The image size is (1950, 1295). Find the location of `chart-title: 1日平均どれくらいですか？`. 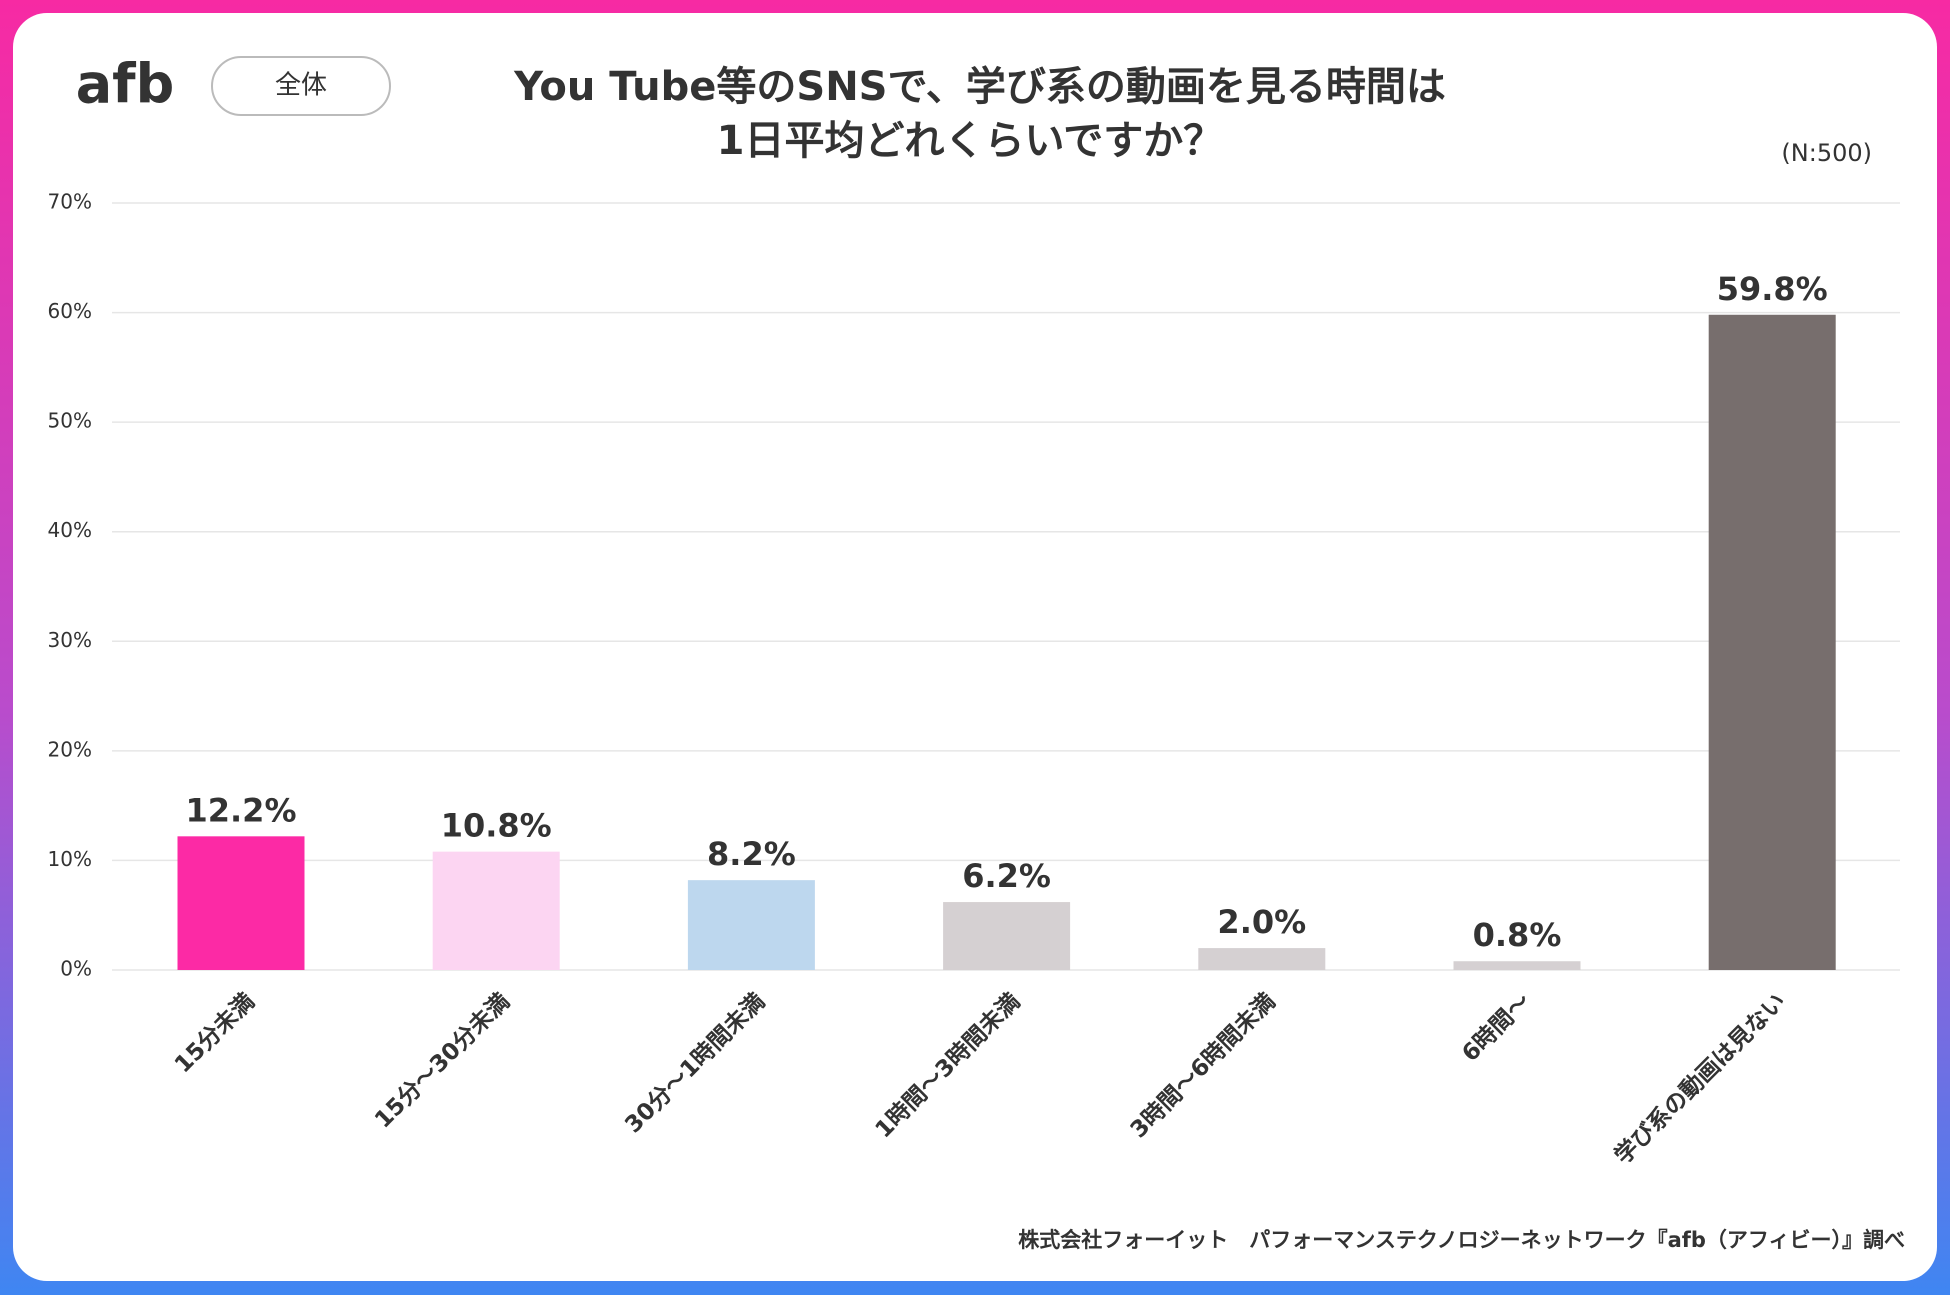

chart-title: 1日平均どれくらいですか？ is located at coordinates (970, 141).